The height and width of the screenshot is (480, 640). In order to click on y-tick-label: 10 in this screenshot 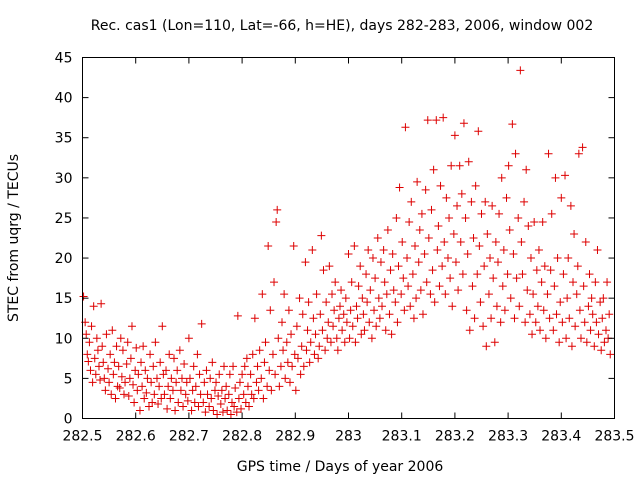, I will do `click(64, 339)`.